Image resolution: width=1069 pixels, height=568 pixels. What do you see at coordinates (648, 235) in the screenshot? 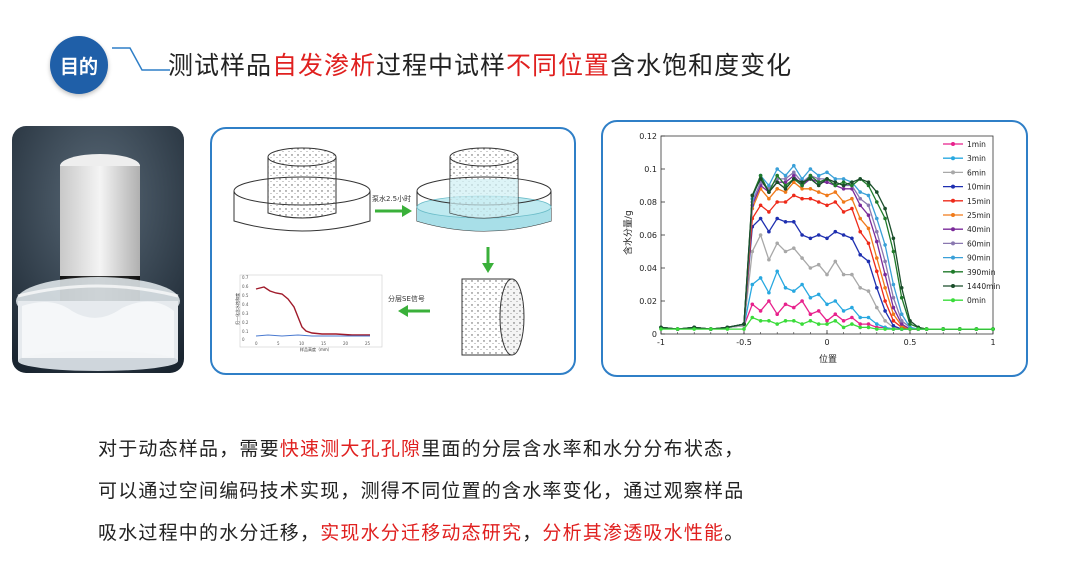
I see `y-tick-label: 0.06` at bounding box center [648, 235].